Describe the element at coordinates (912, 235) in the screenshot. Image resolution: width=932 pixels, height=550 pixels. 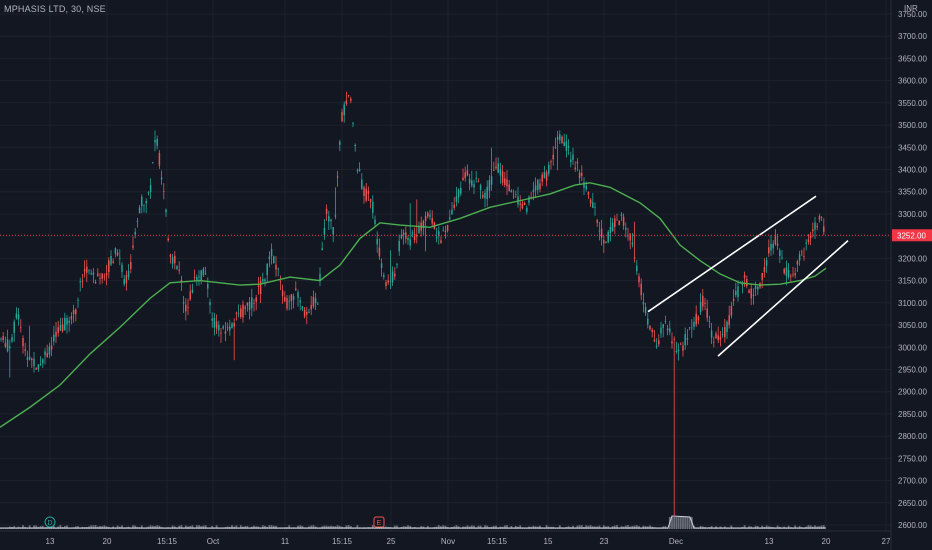
I see `last-price-tag: 3252.00` at that location.